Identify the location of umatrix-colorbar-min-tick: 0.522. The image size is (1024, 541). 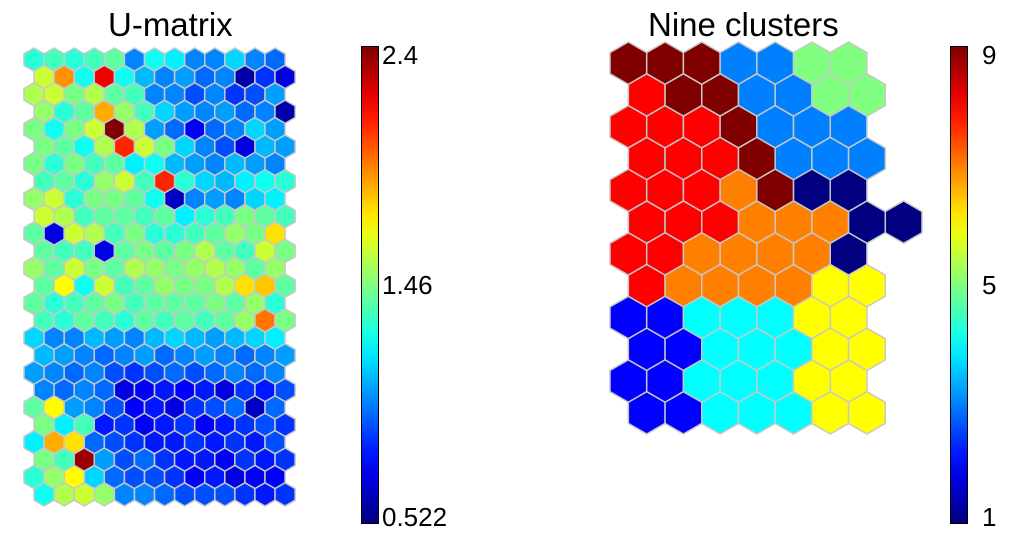
(415, 517).